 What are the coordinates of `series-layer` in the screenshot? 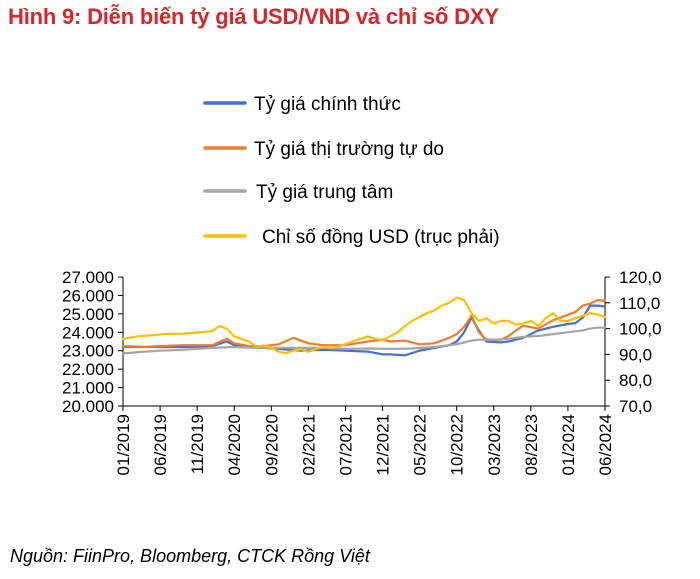 It's located at (364, 326).